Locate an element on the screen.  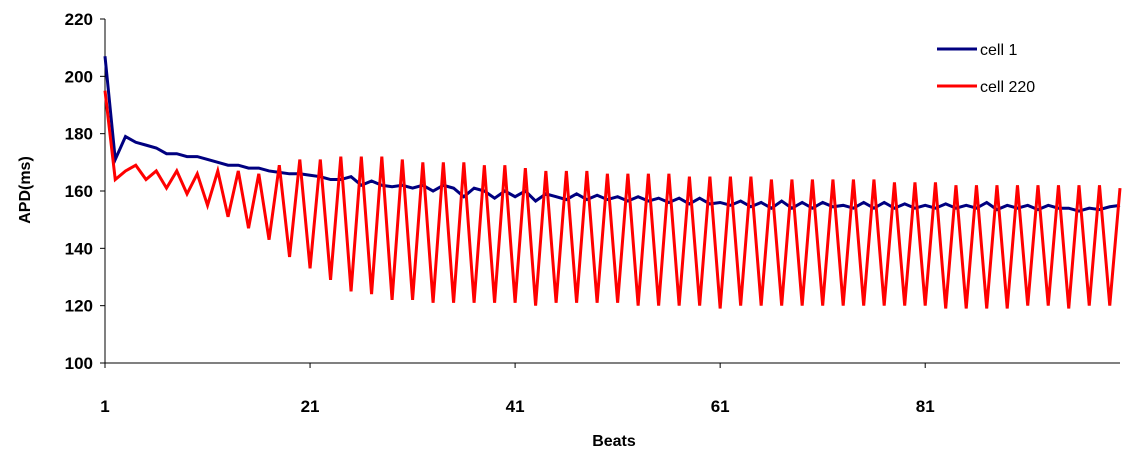
y-tick-label: 180 is located at coordinates (79, 134).